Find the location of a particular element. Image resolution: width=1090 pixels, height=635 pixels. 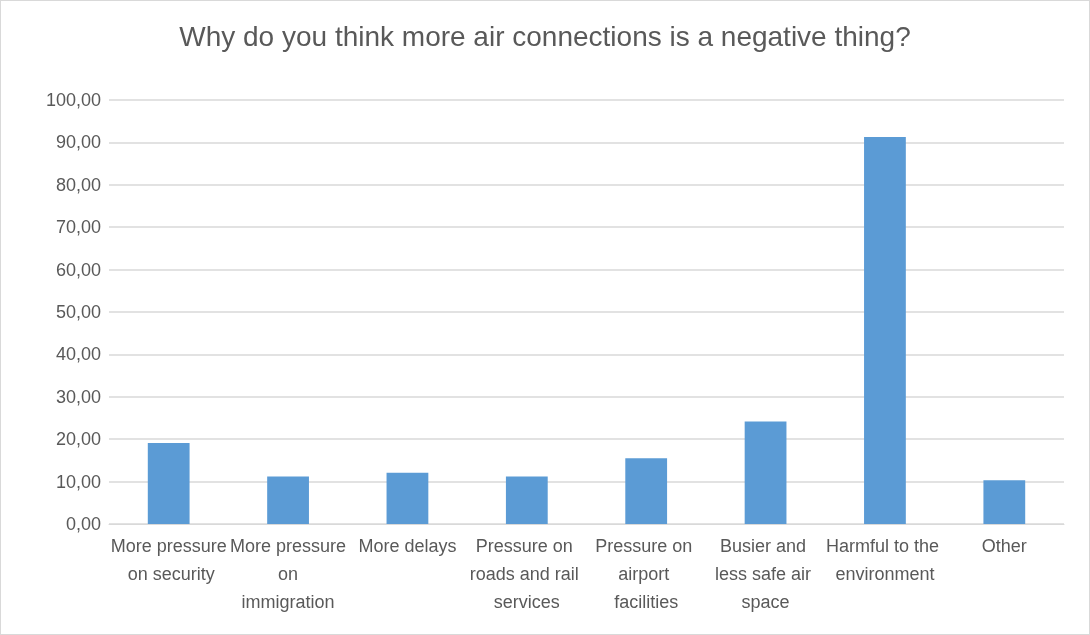

y-tick-label: 70,00 is located at coordinates (78, 227).